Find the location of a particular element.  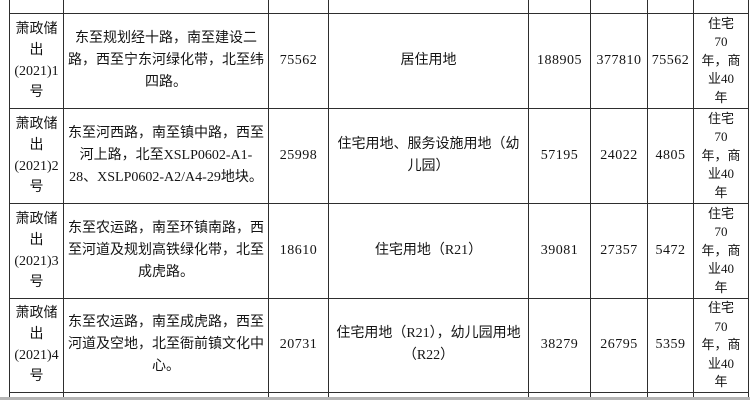

boundary-cell: 东至规划经十路，南至建设二路，西至宁东河绿化带，北至纬四路。 is located at coordinates (166, 61).